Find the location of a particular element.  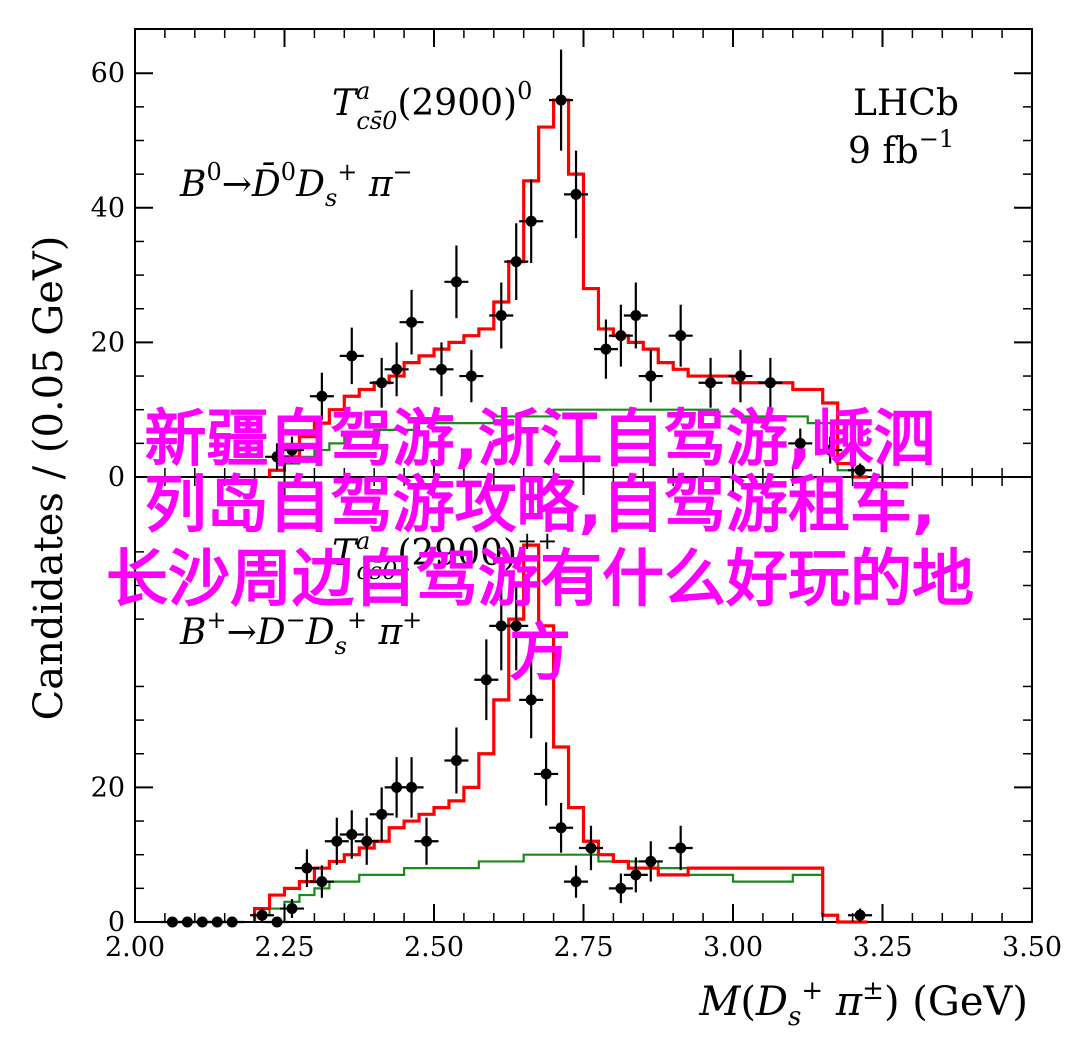

overlay-line-3: 长沙周边自驾游有什么好玩的地 is located at coordinates (539, 578).